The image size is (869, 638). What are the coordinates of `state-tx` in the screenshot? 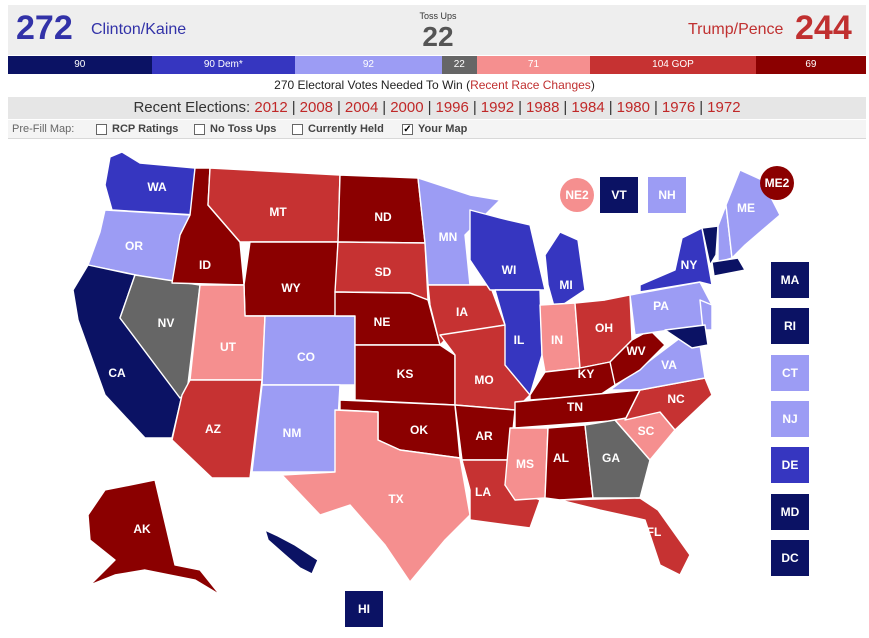 It's located at (376, 496).